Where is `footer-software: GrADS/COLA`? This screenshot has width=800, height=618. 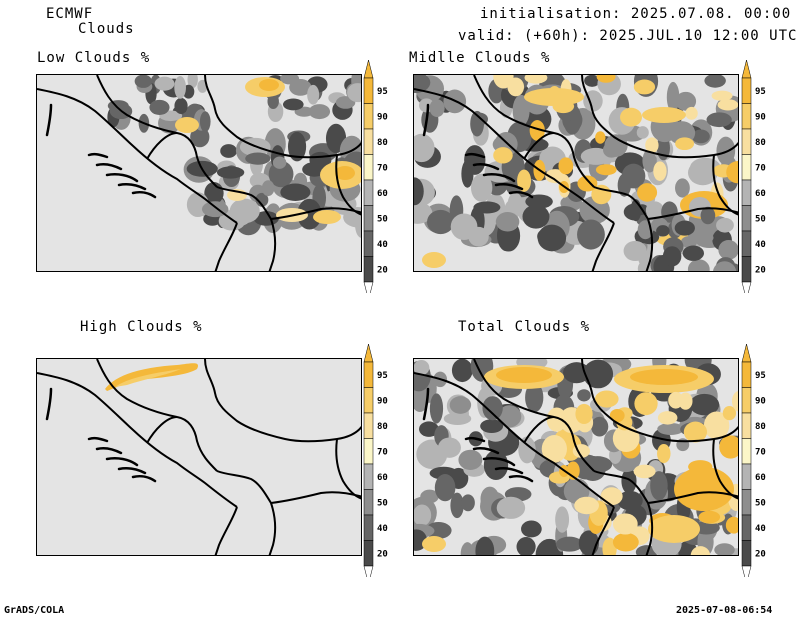
footer-software: GrADS/COLA is located at coordinates (34, 610).